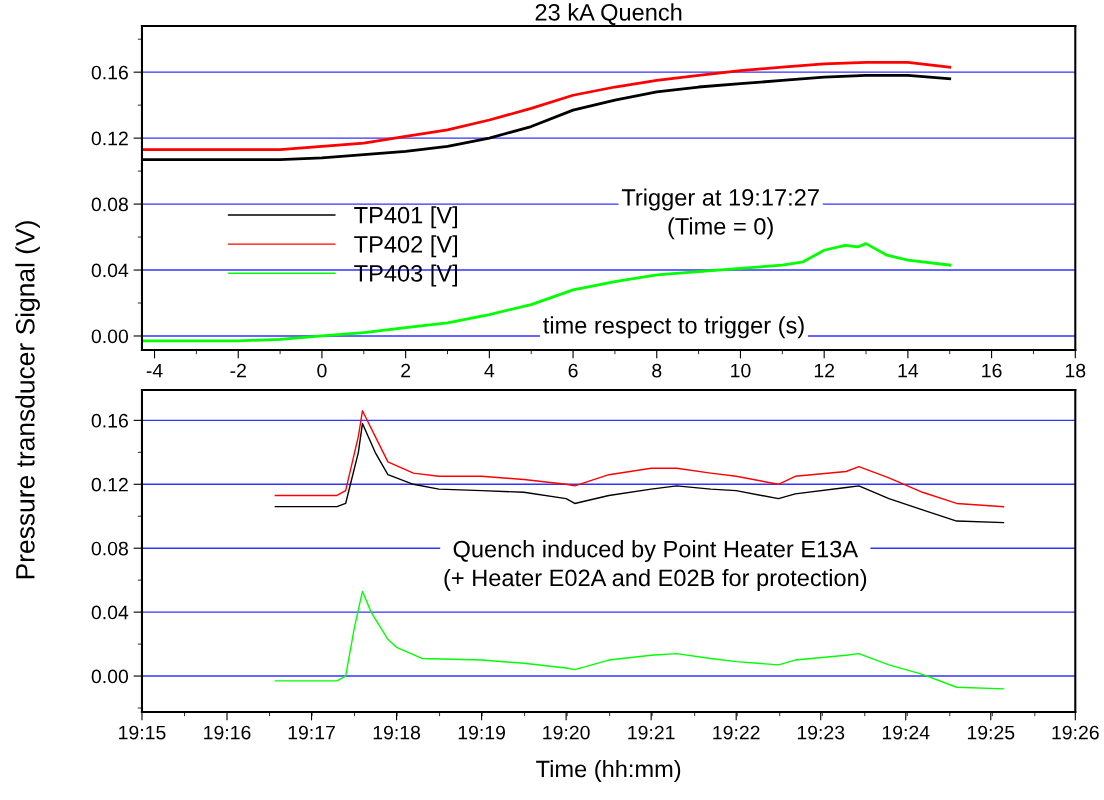  What do you see at coordinates (824, 370) in the screenshot?
I see `x-tick-label: 12` at bounding box center [824, 370].